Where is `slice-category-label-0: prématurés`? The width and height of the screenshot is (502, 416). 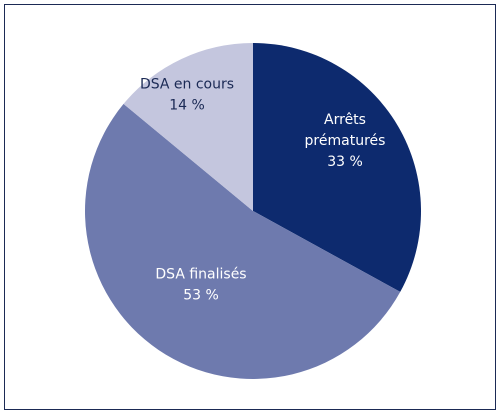 slice-category-label-0: prématurés is located at coordinates (345, 141).